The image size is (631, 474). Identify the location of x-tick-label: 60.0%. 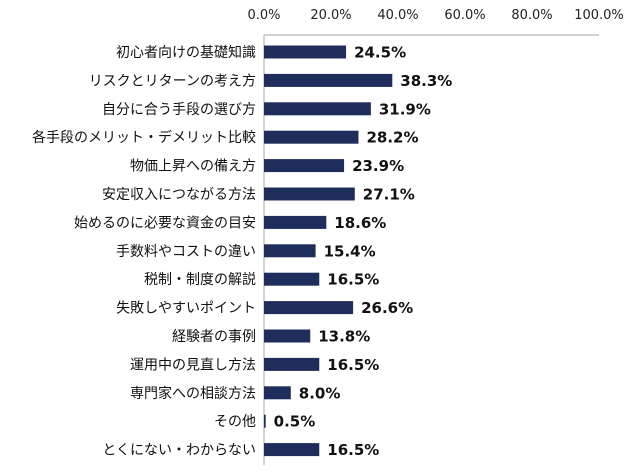
(464, 15).